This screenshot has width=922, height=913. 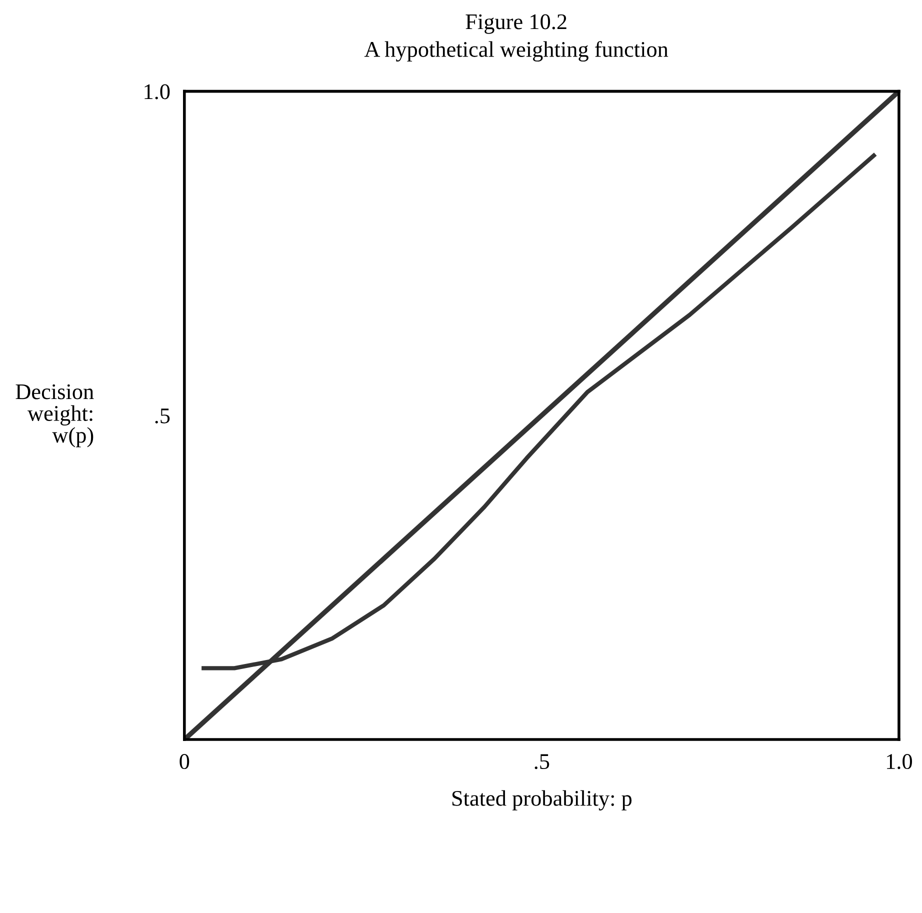 I want to click on x-tick-label: 1.0, so click(x=899, y=762).